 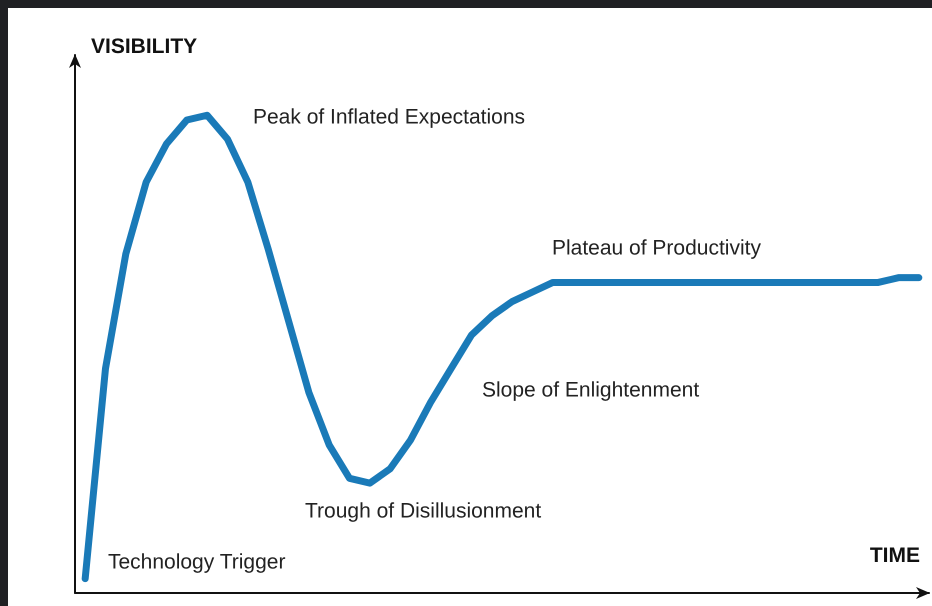 I want to click on x-axis-title: TIME, so click(x=895, y=555).